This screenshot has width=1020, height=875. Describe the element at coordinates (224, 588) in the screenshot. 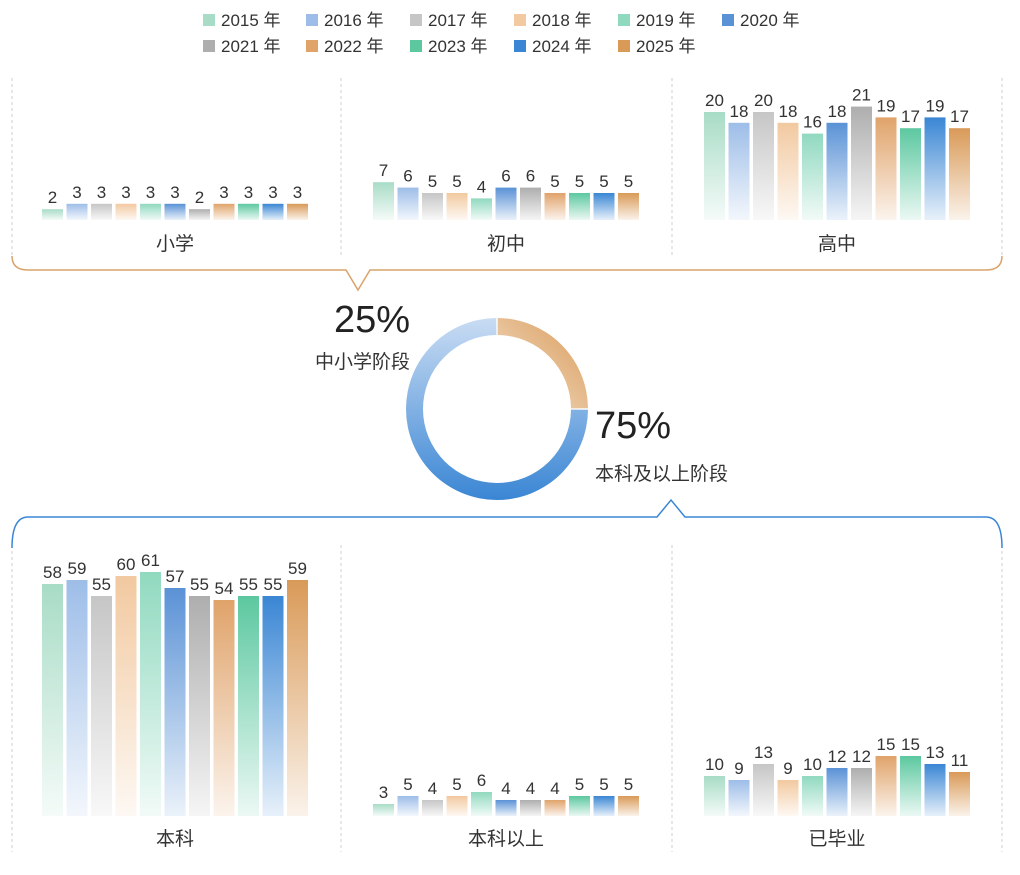

I see `bar-value-label: 54` at that location.